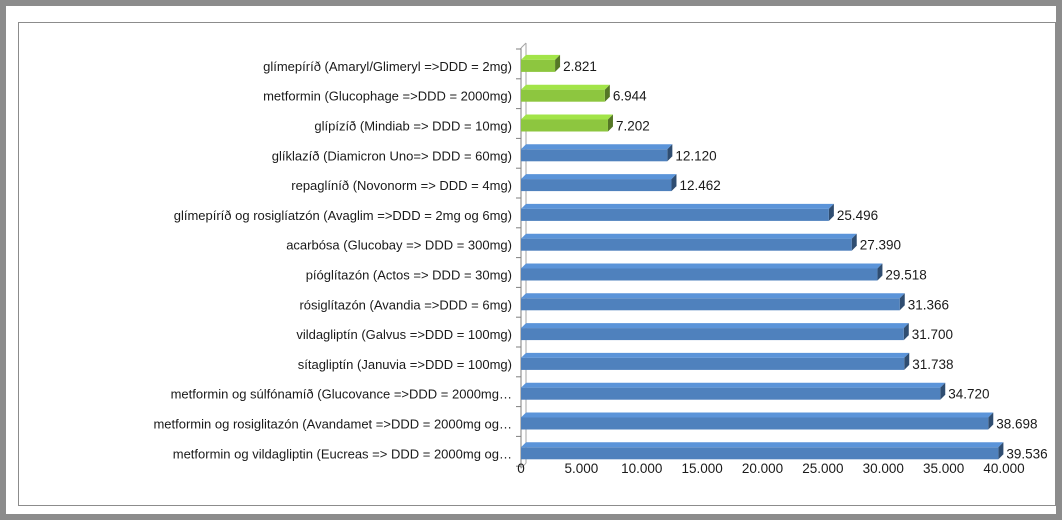 This screenshot has width=1062, height=520. What do you see at coordinates (405, 364) in the screenshot?
I see `category-label: sítagliptín (Januvia =>DDD = 100mg)` at bounding box center [405, 364].